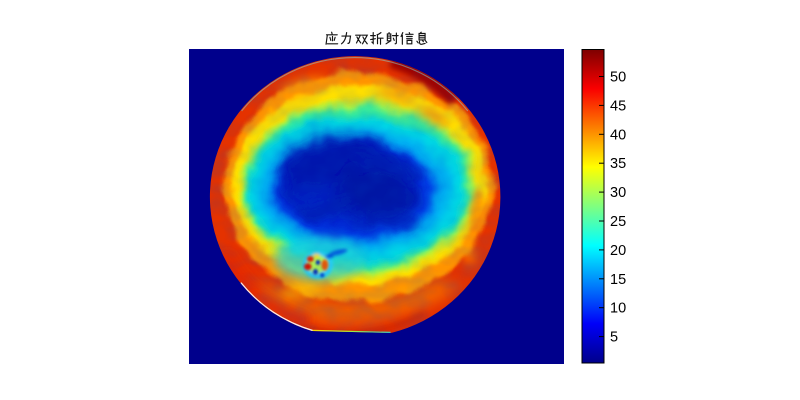  Describe the element at coordinates (618, 309) in the screenshot. I see `svg-text: 10` at that location.